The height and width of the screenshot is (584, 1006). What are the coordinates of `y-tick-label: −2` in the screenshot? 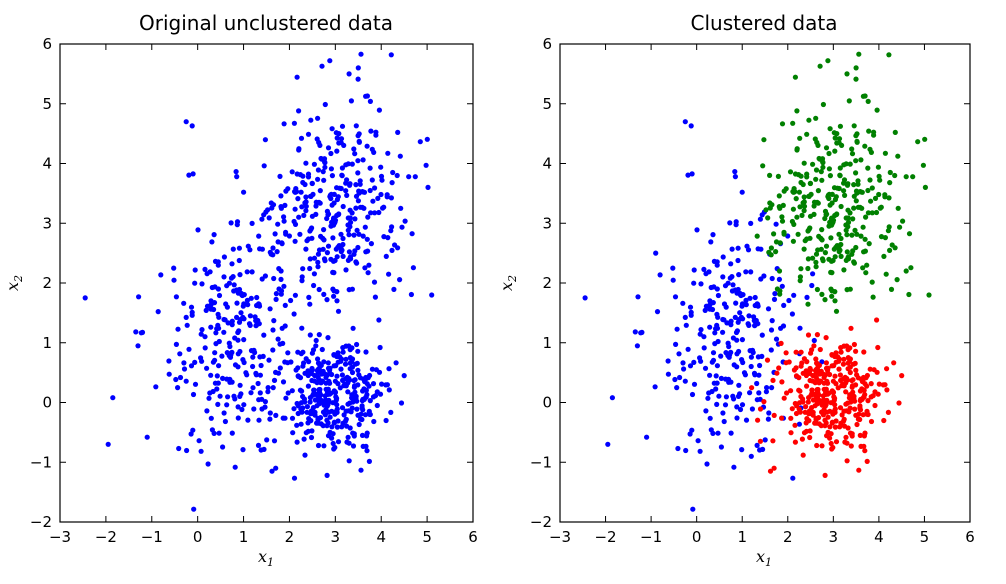 It's located at (541, 522).